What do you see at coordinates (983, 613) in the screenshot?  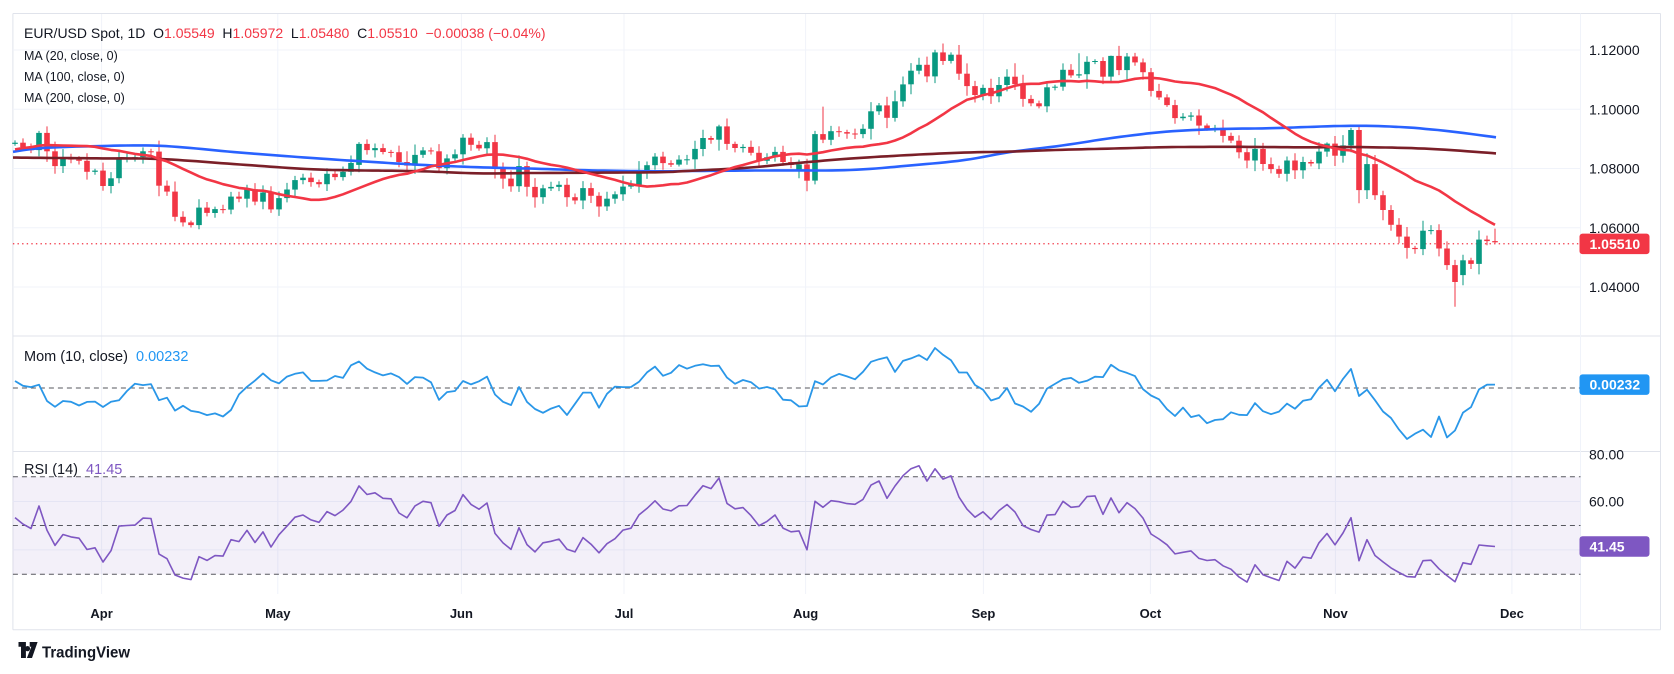 I see `svg-text: Sep` at bounding box center [983, 613].